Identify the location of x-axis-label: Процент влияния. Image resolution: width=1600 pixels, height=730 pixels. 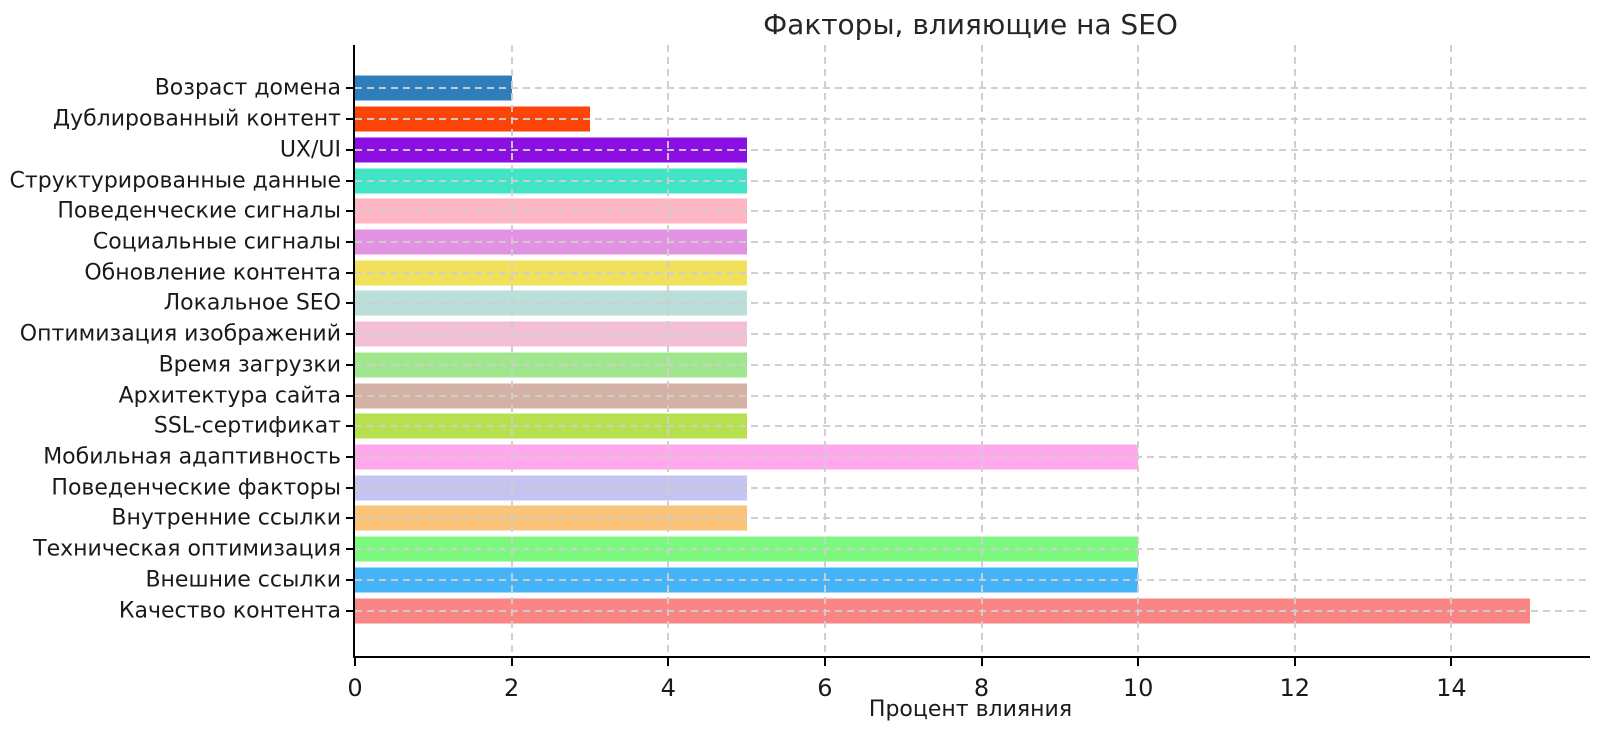
(970, 709).